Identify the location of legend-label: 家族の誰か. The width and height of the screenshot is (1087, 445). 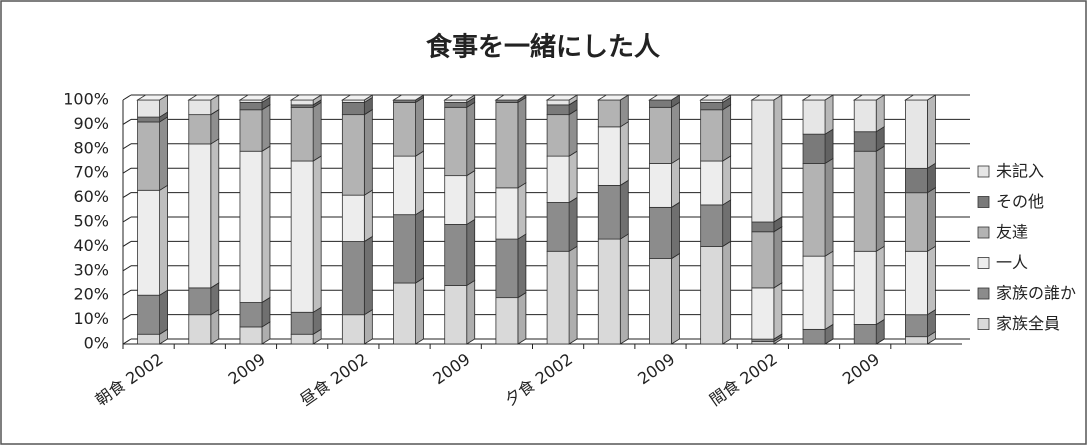
(1036, 293).